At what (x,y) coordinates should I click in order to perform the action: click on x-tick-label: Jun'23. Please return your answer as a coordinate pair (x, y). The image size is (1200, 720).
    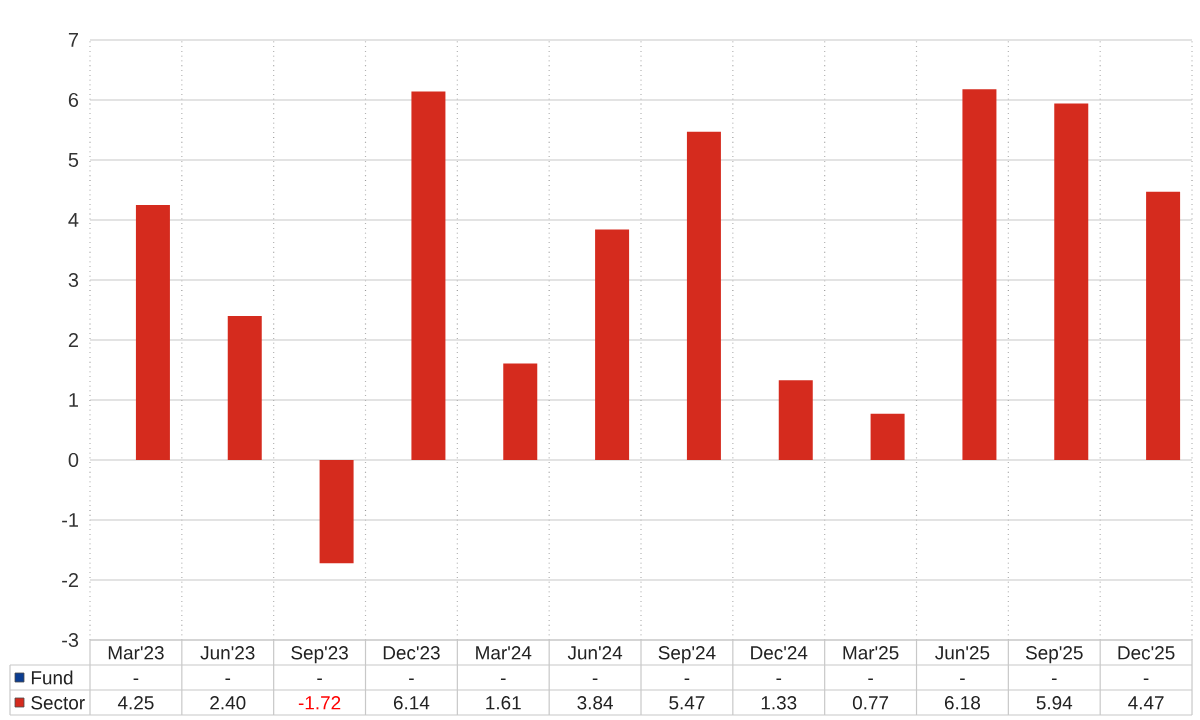
    Looking at the image, I should click on (227, 653).